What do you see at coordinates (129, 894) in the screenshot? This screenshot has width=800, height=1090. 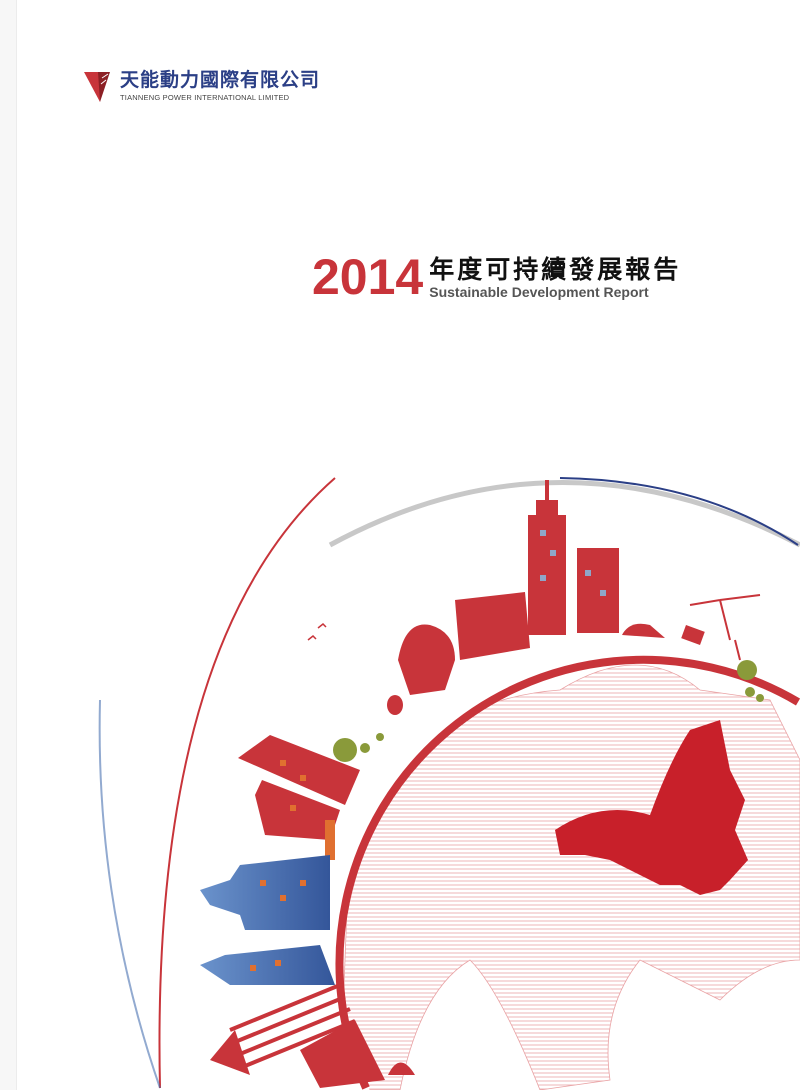 I see `outer-blue-left-arc` at bounding box center [129, 894].